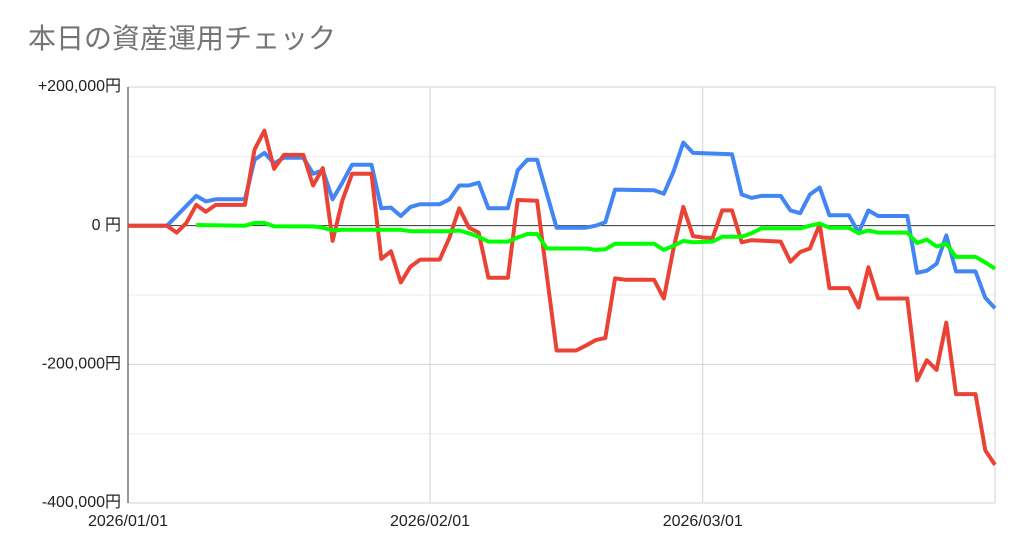 The image size is (1024, 560). Describe the element at coordinates (128, 521) in the screenshot. I see `x-tick-label: 2026/01/01` at that location.